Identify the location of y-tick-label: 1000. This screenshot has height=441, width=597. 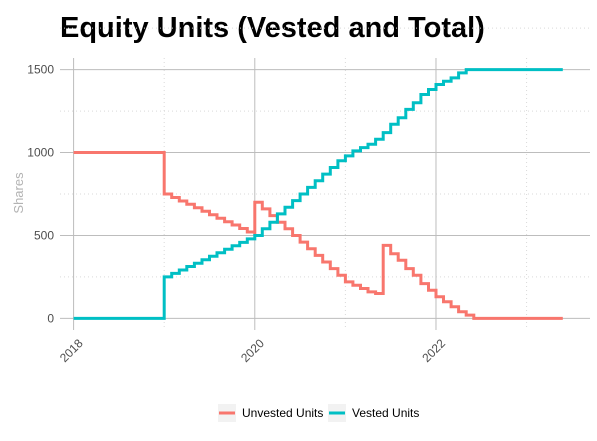
(40, 153).